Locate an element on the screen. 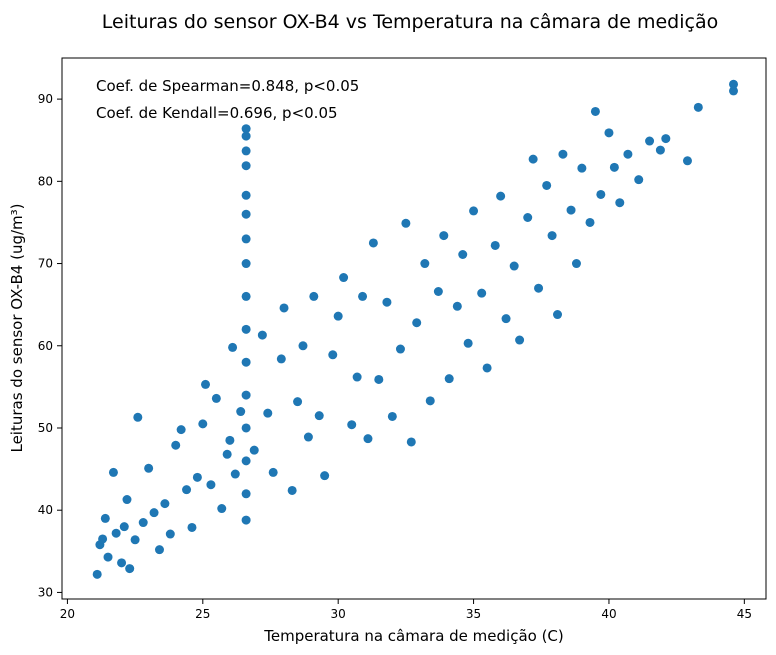 This screenshot has width=776, height=655. x-tick-label: 35 is located at coordinates (473, 614).